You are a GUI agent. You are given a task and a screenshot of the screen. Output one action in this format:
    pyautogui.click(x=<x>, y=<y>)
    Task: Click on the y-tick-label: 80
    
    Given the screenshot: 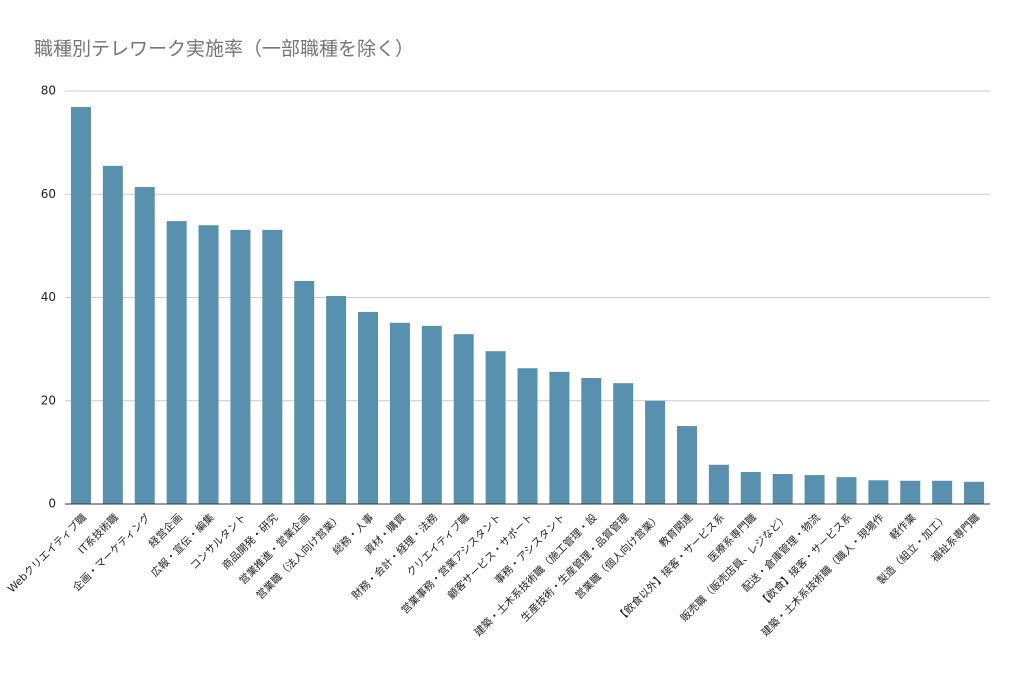 What is the action you would take?
    pyautogui.click(x=48, y=91)
    